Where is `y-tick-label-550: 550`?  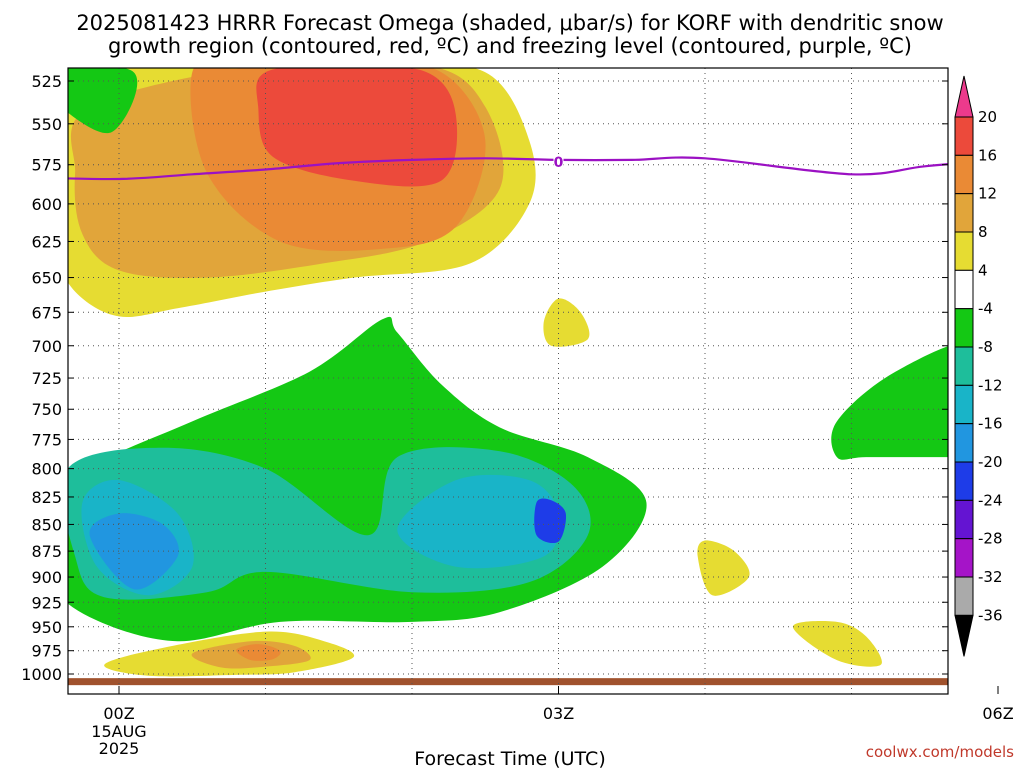
y-tick-label-550: 550 is located at coordinates (46, 124).